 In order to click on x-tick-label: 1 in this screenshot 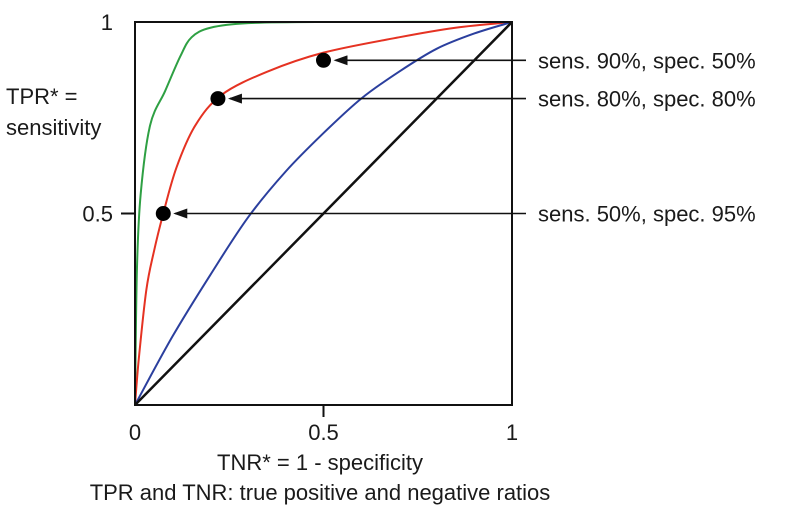, I will do `click(512, 432)`.